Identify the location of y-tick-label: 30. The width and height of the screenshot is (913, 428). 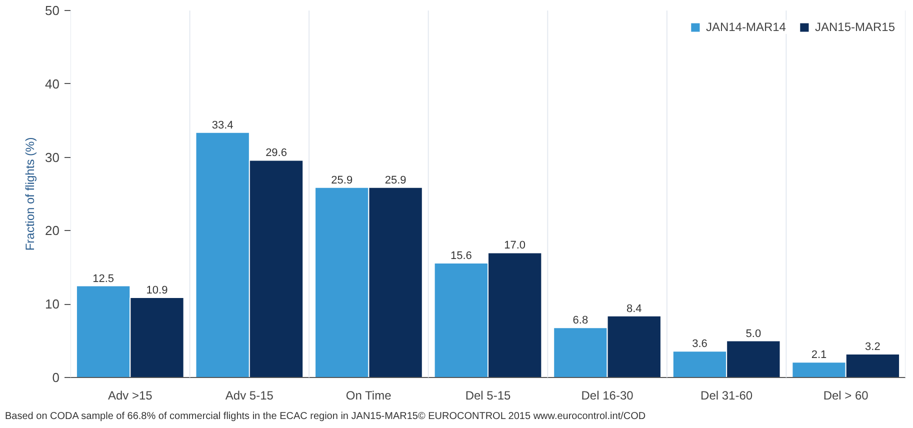
(52, 157).